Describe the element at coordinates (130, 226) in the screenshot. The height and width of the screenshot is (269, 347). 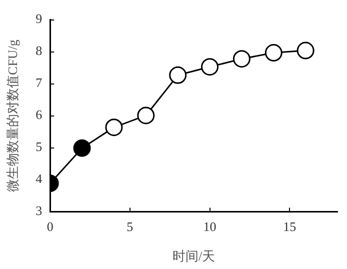
I see `x-tick-label: 5` at that location.